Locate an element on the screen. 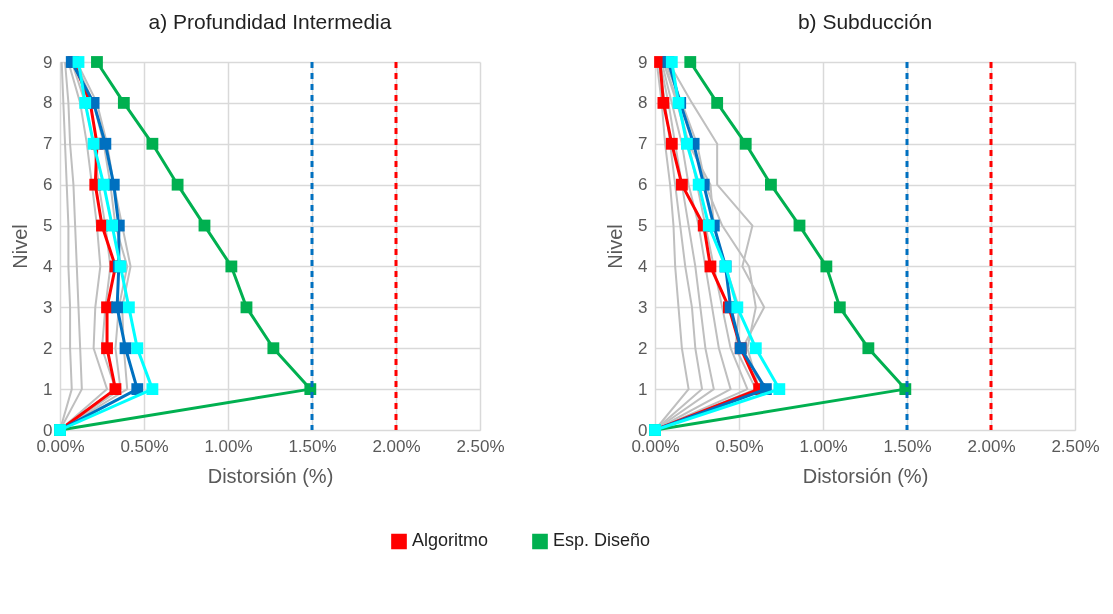  chart-title: b) Subducción is located at coordinates (865, 21).